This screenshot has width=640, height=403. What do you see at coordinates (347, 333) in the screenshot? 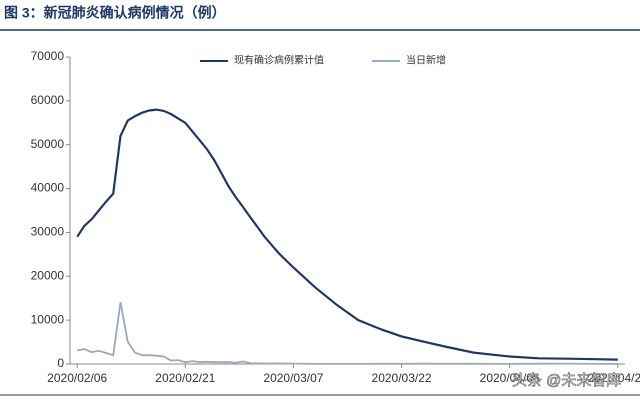
I see `series-line` at bounding box center [347, 333].